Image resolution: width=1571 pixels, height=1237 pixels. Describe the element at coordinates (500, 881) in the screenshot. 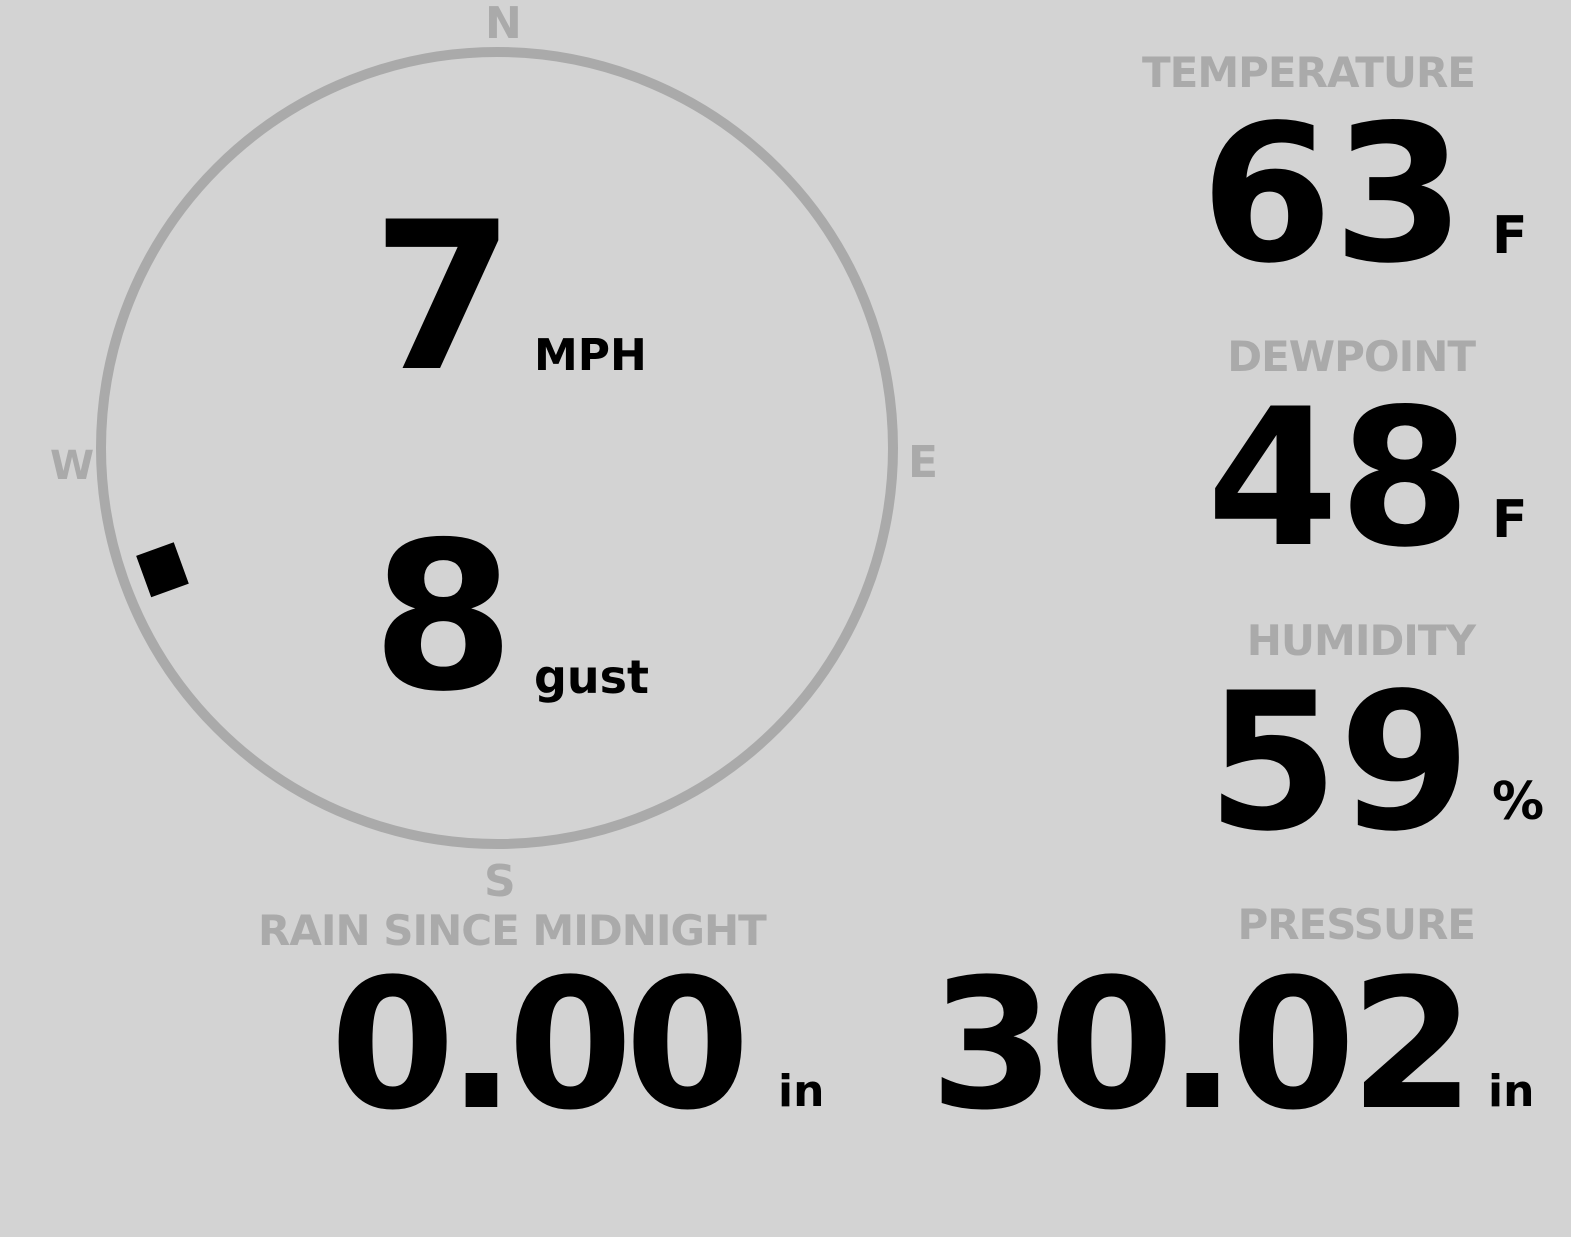

I see `compass-south: S` at that location.